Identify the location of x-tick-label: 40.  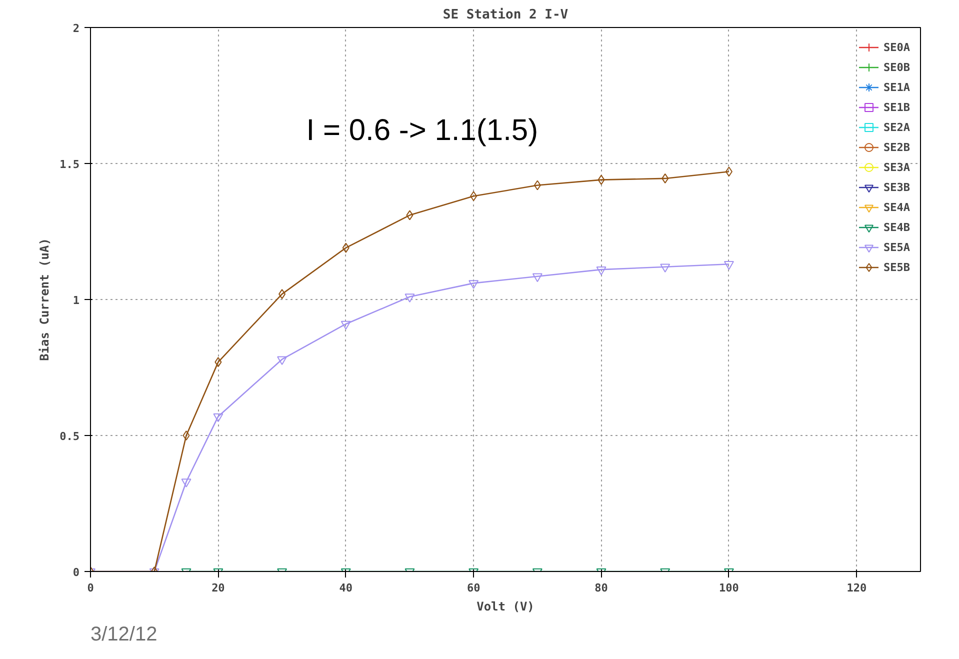
(346, 588).